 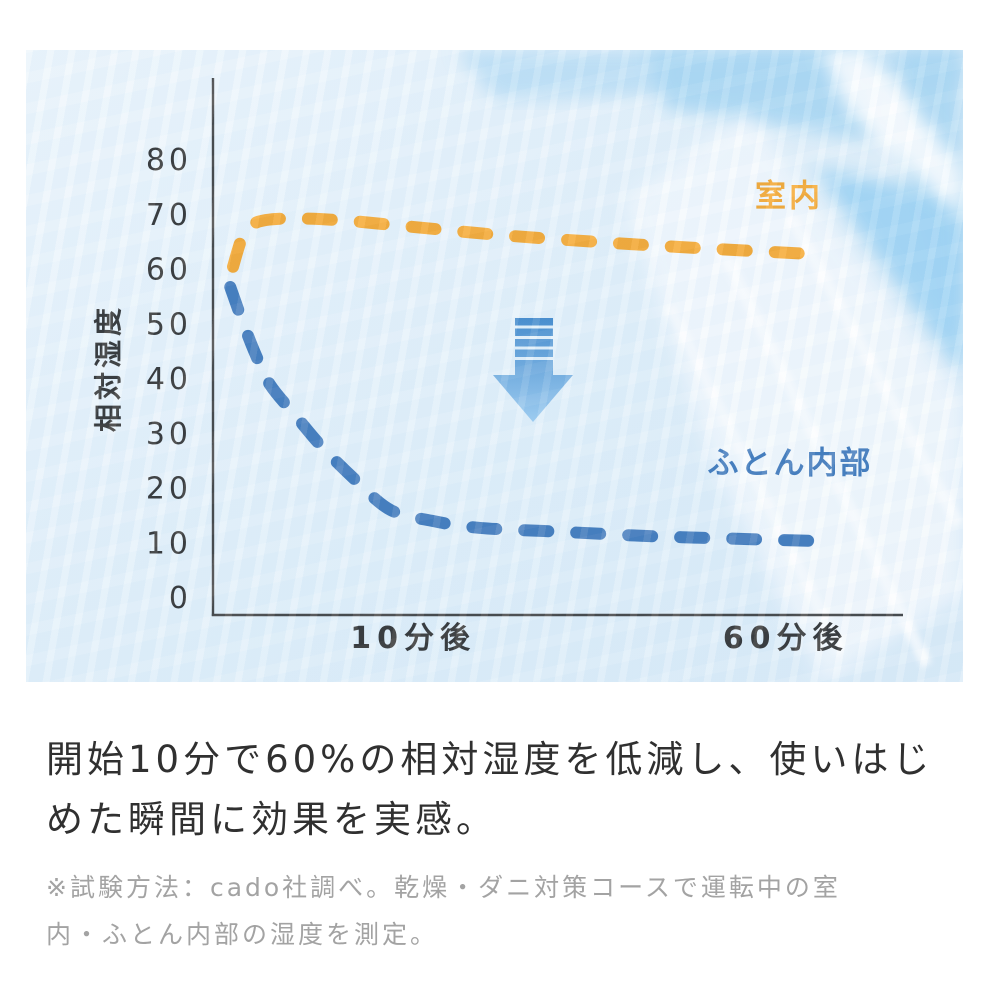 What do you see at coordinates (108, 368) in the screenshot?
I see `y-axis-title: 相対湿度` at bounding box center [108, 368].